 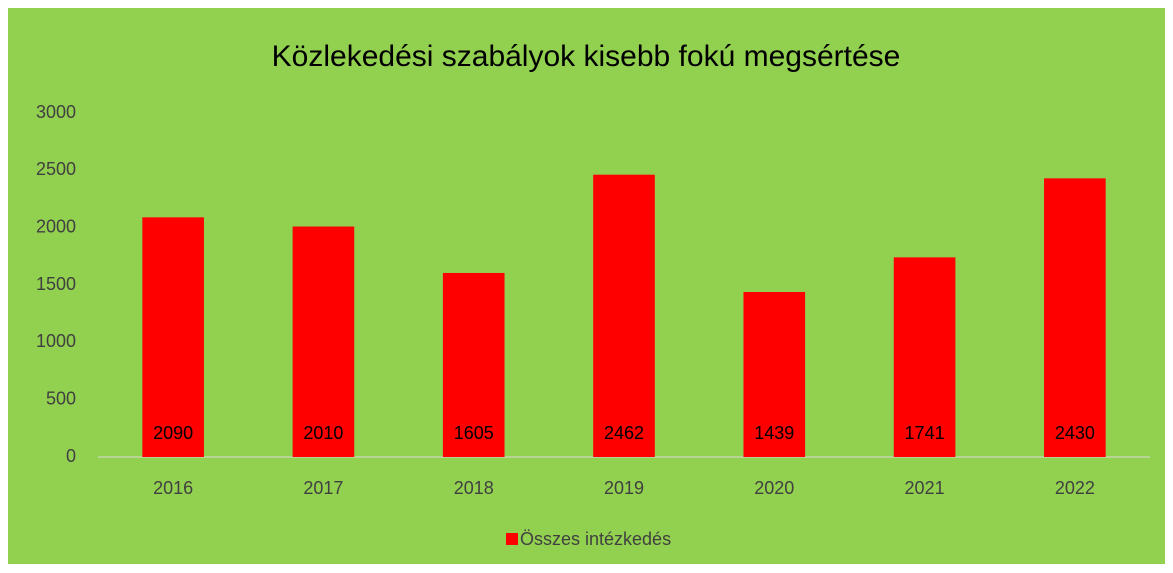 What do you see at coordinates (925, 433) in the screenshot?
I see `data-label: 1741` at bounding box center [925, 433].